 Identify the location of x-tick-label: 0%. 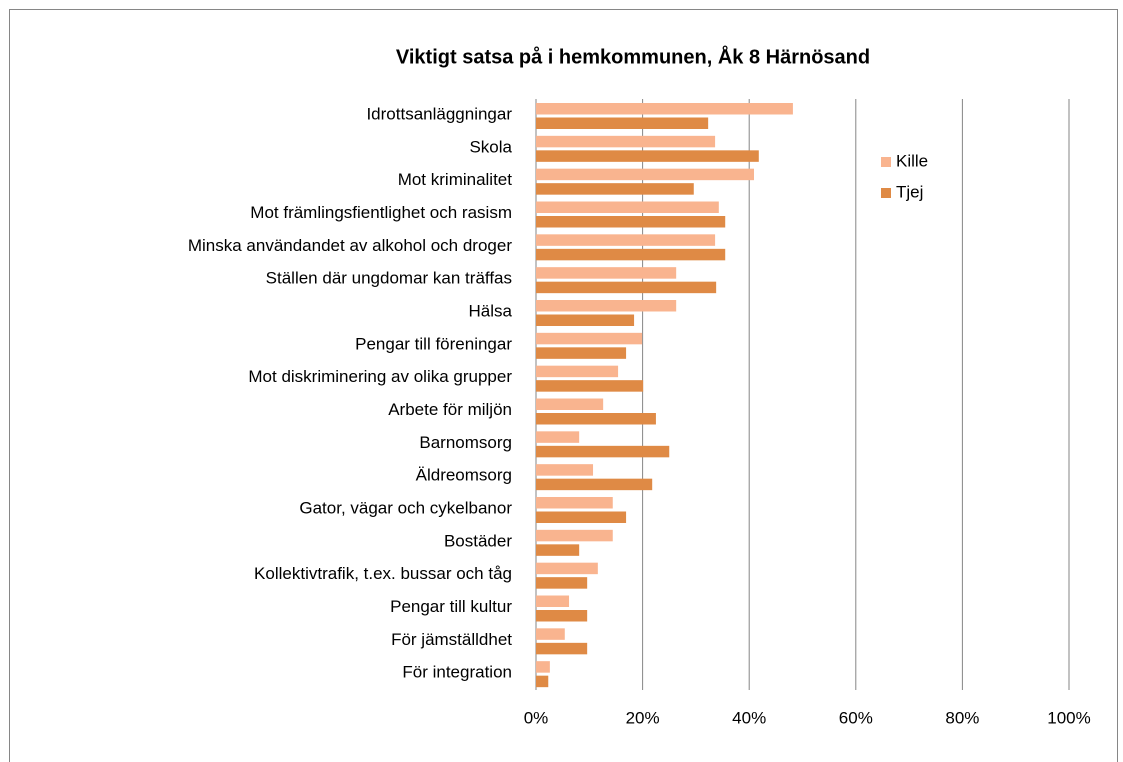
(536, 717).